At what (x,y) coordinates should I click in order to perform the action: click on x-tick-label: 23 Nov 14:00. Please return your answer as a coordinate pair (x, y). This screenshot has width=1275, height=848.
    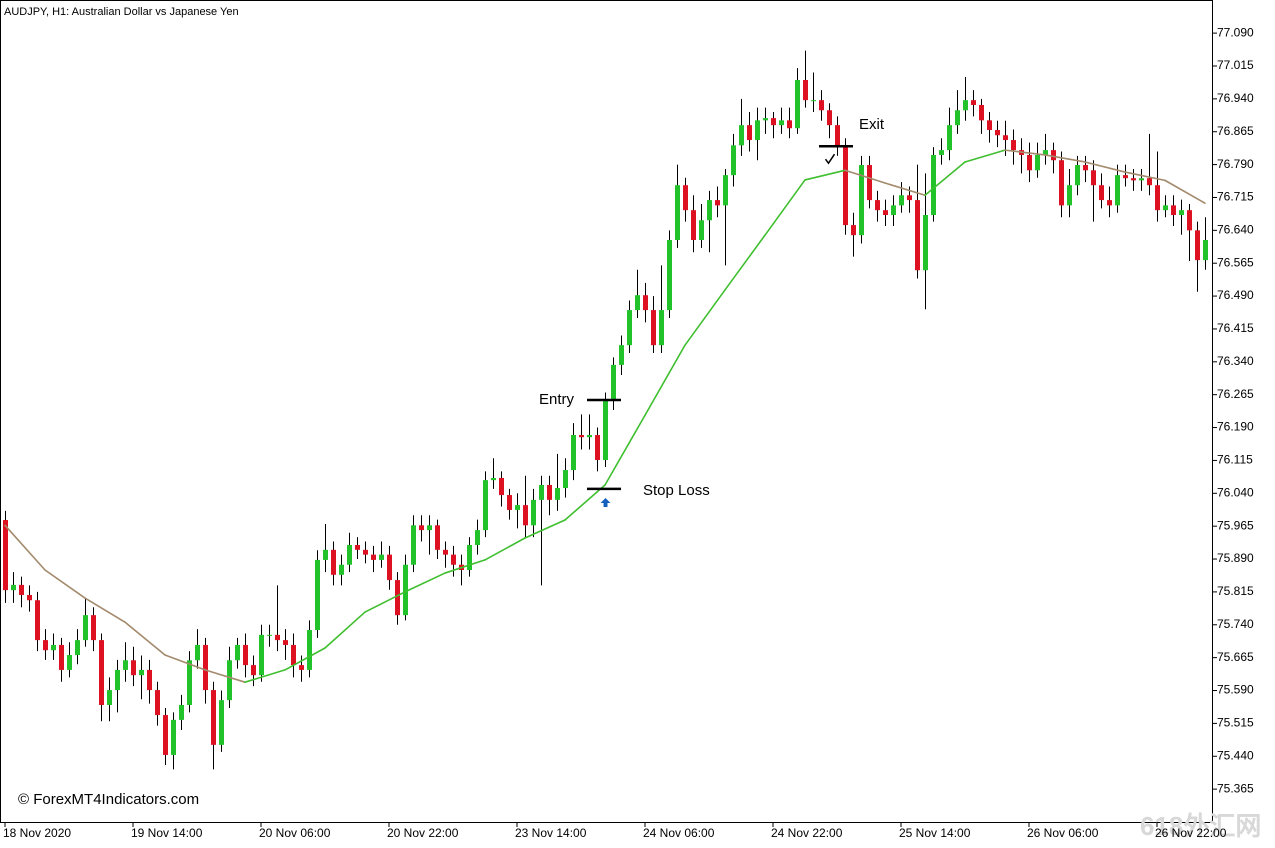
    Looking at the image, I should click on (551, 833).